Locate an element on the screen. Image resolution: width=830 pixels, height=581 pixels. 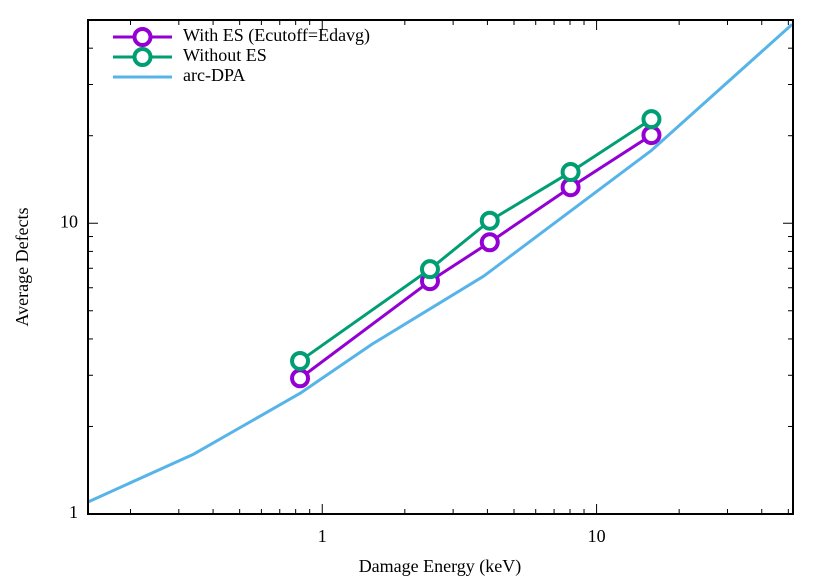
x-tick-label: 1 is located at coordinates (322, 536).